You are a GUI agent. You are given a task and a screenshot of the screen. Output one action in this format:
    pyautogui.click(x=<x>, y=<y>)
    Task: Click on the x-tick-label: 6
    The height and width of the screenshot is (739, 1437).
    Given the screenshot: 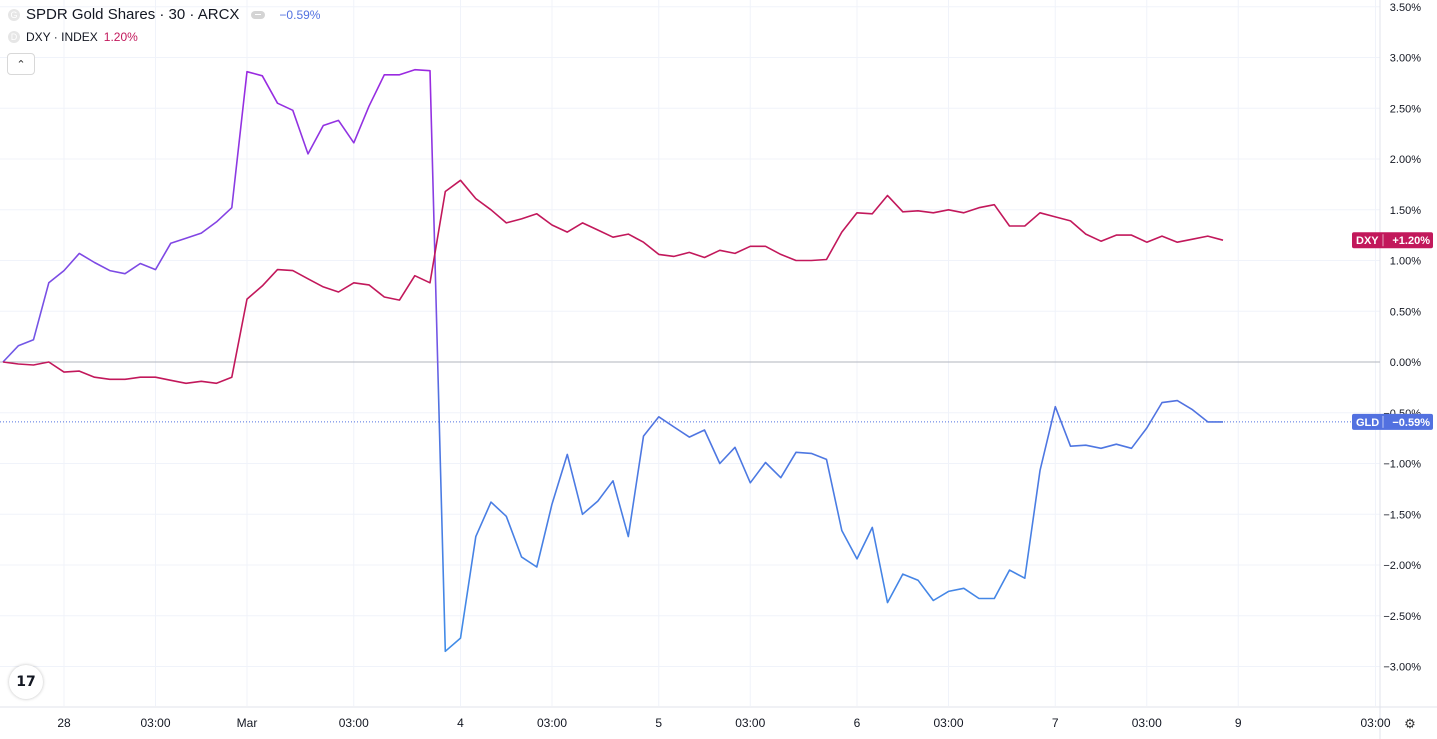 What is the action you would take?
    pyautogui.click(x=857, y=723)
    